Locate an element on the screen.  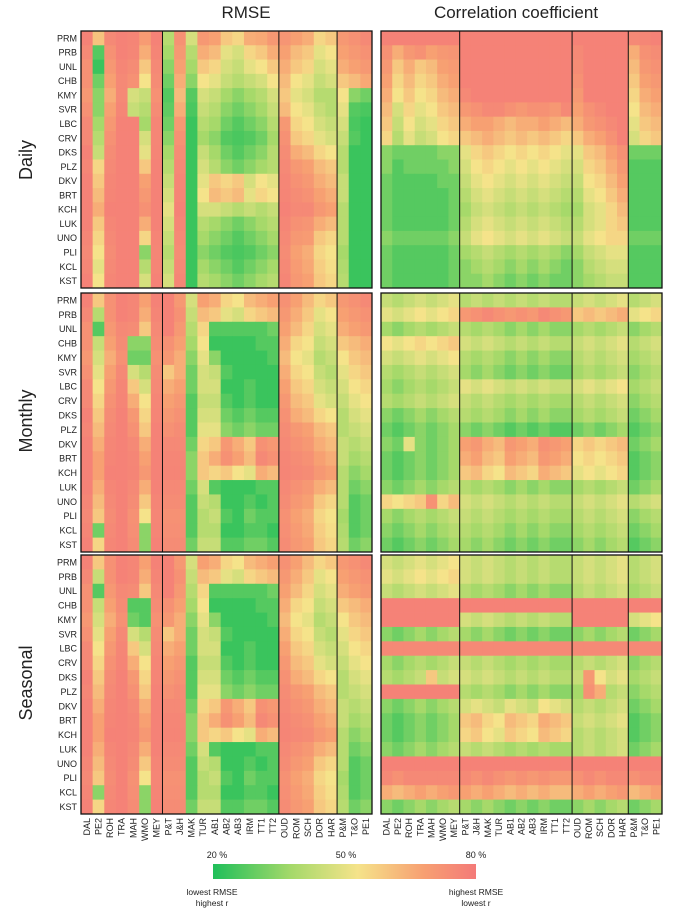
cell-rmse-daily-KST-TRA is located at coordinates (121, 281).